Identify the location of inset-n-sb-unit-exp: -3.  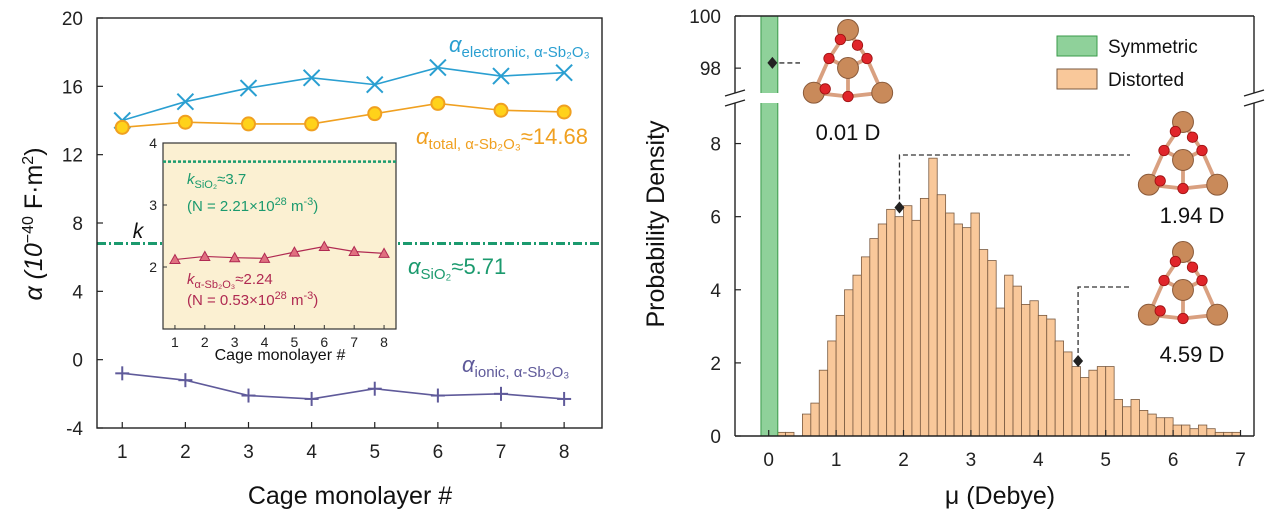
(308, 296).